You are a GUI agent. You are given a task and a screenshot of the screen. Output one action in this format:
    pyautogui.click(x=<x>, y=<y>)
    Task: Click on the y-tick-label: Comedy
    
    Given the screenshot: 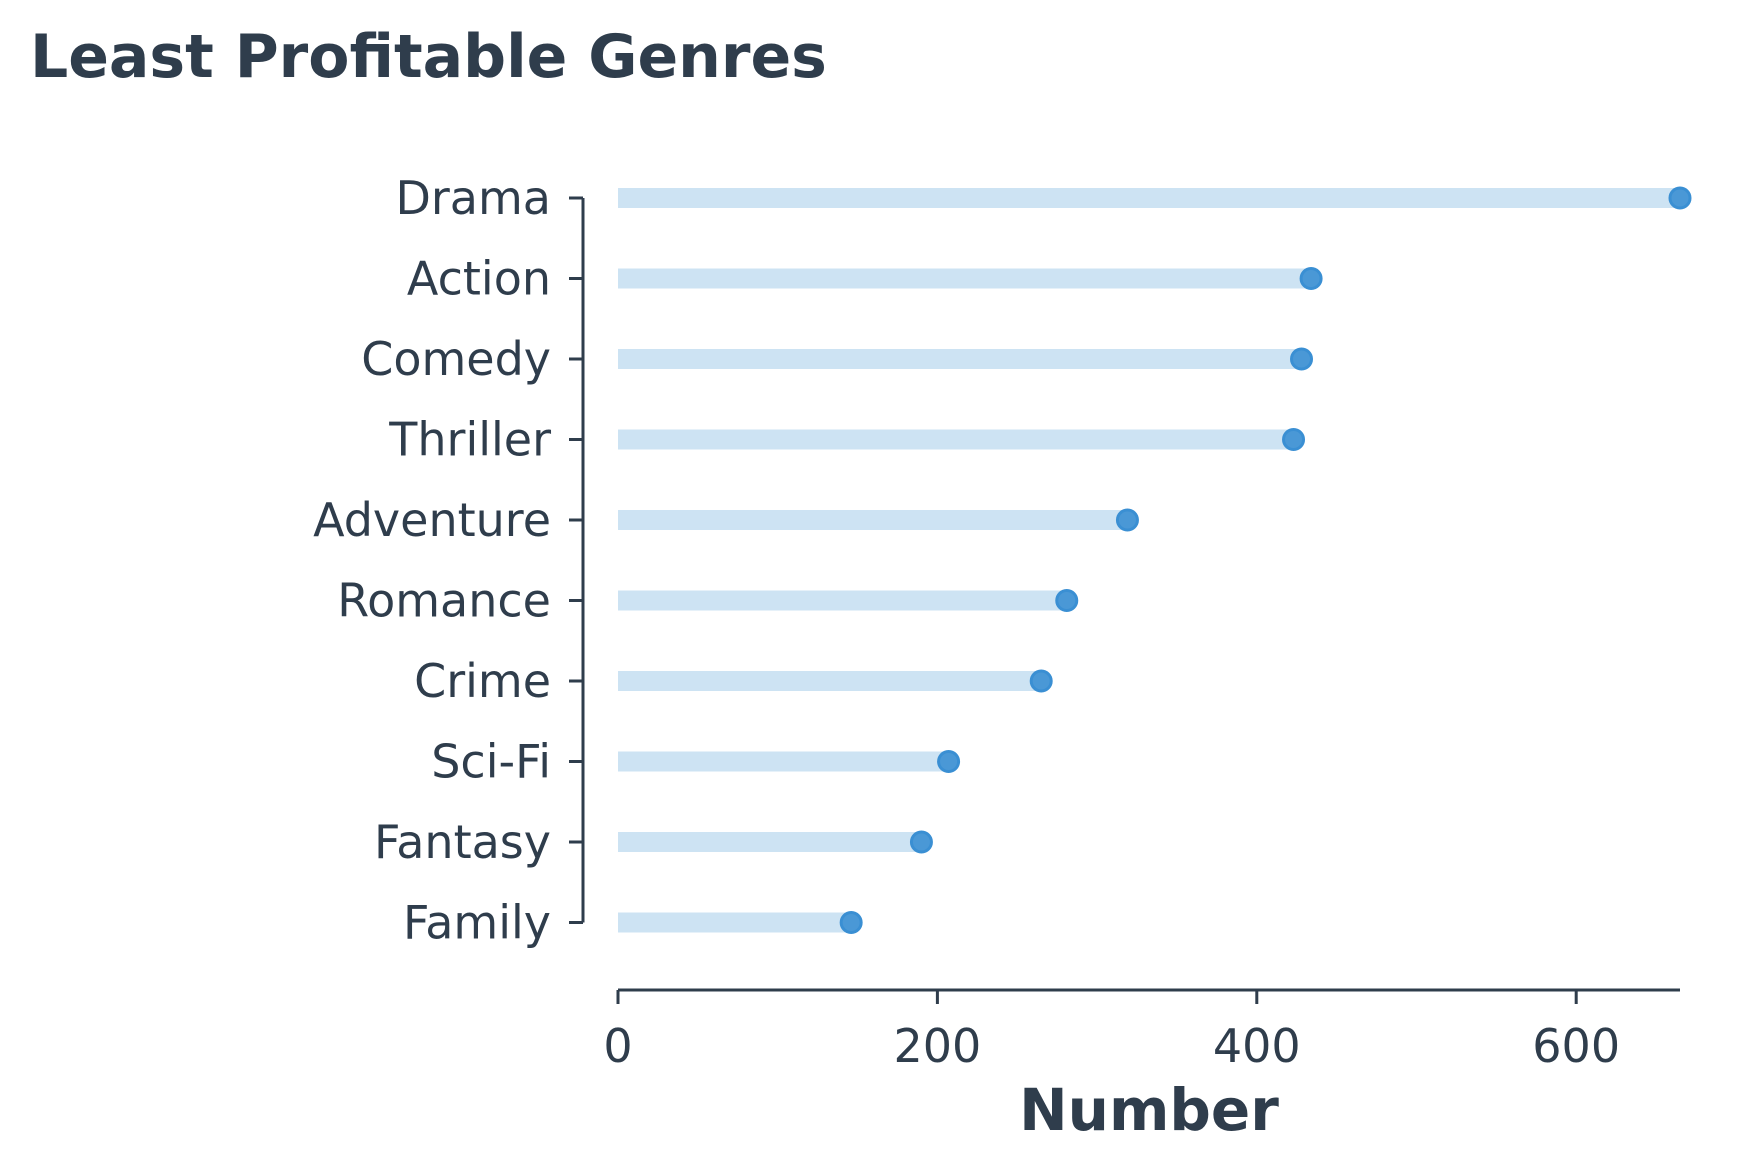 What is the action you would take?
    pyautogui.click(x=456, y=359)
    